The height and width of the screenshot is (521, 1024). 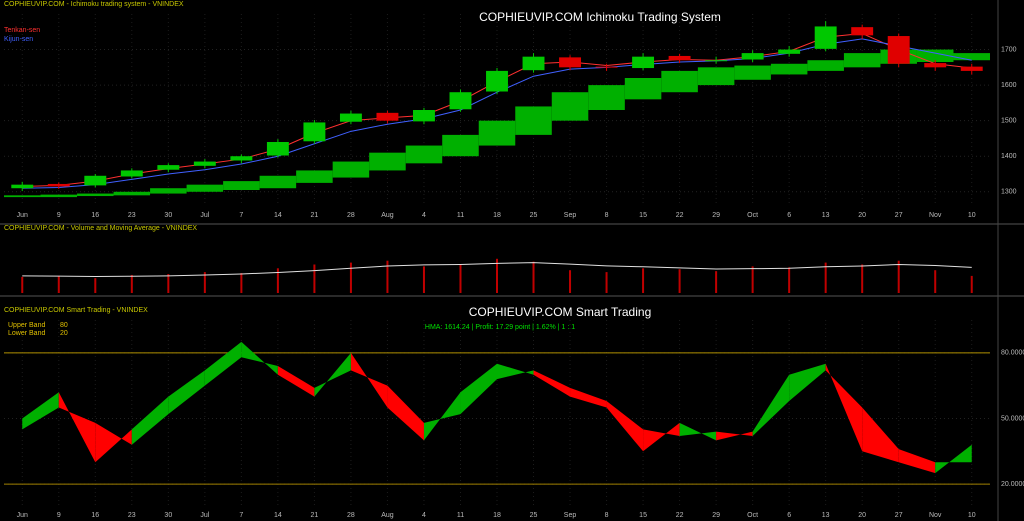 What do you see at coordinates (1012, 353) in the screenshot?
I see `y-tick-label: 80.0000` at bounding box center [1012, 353].